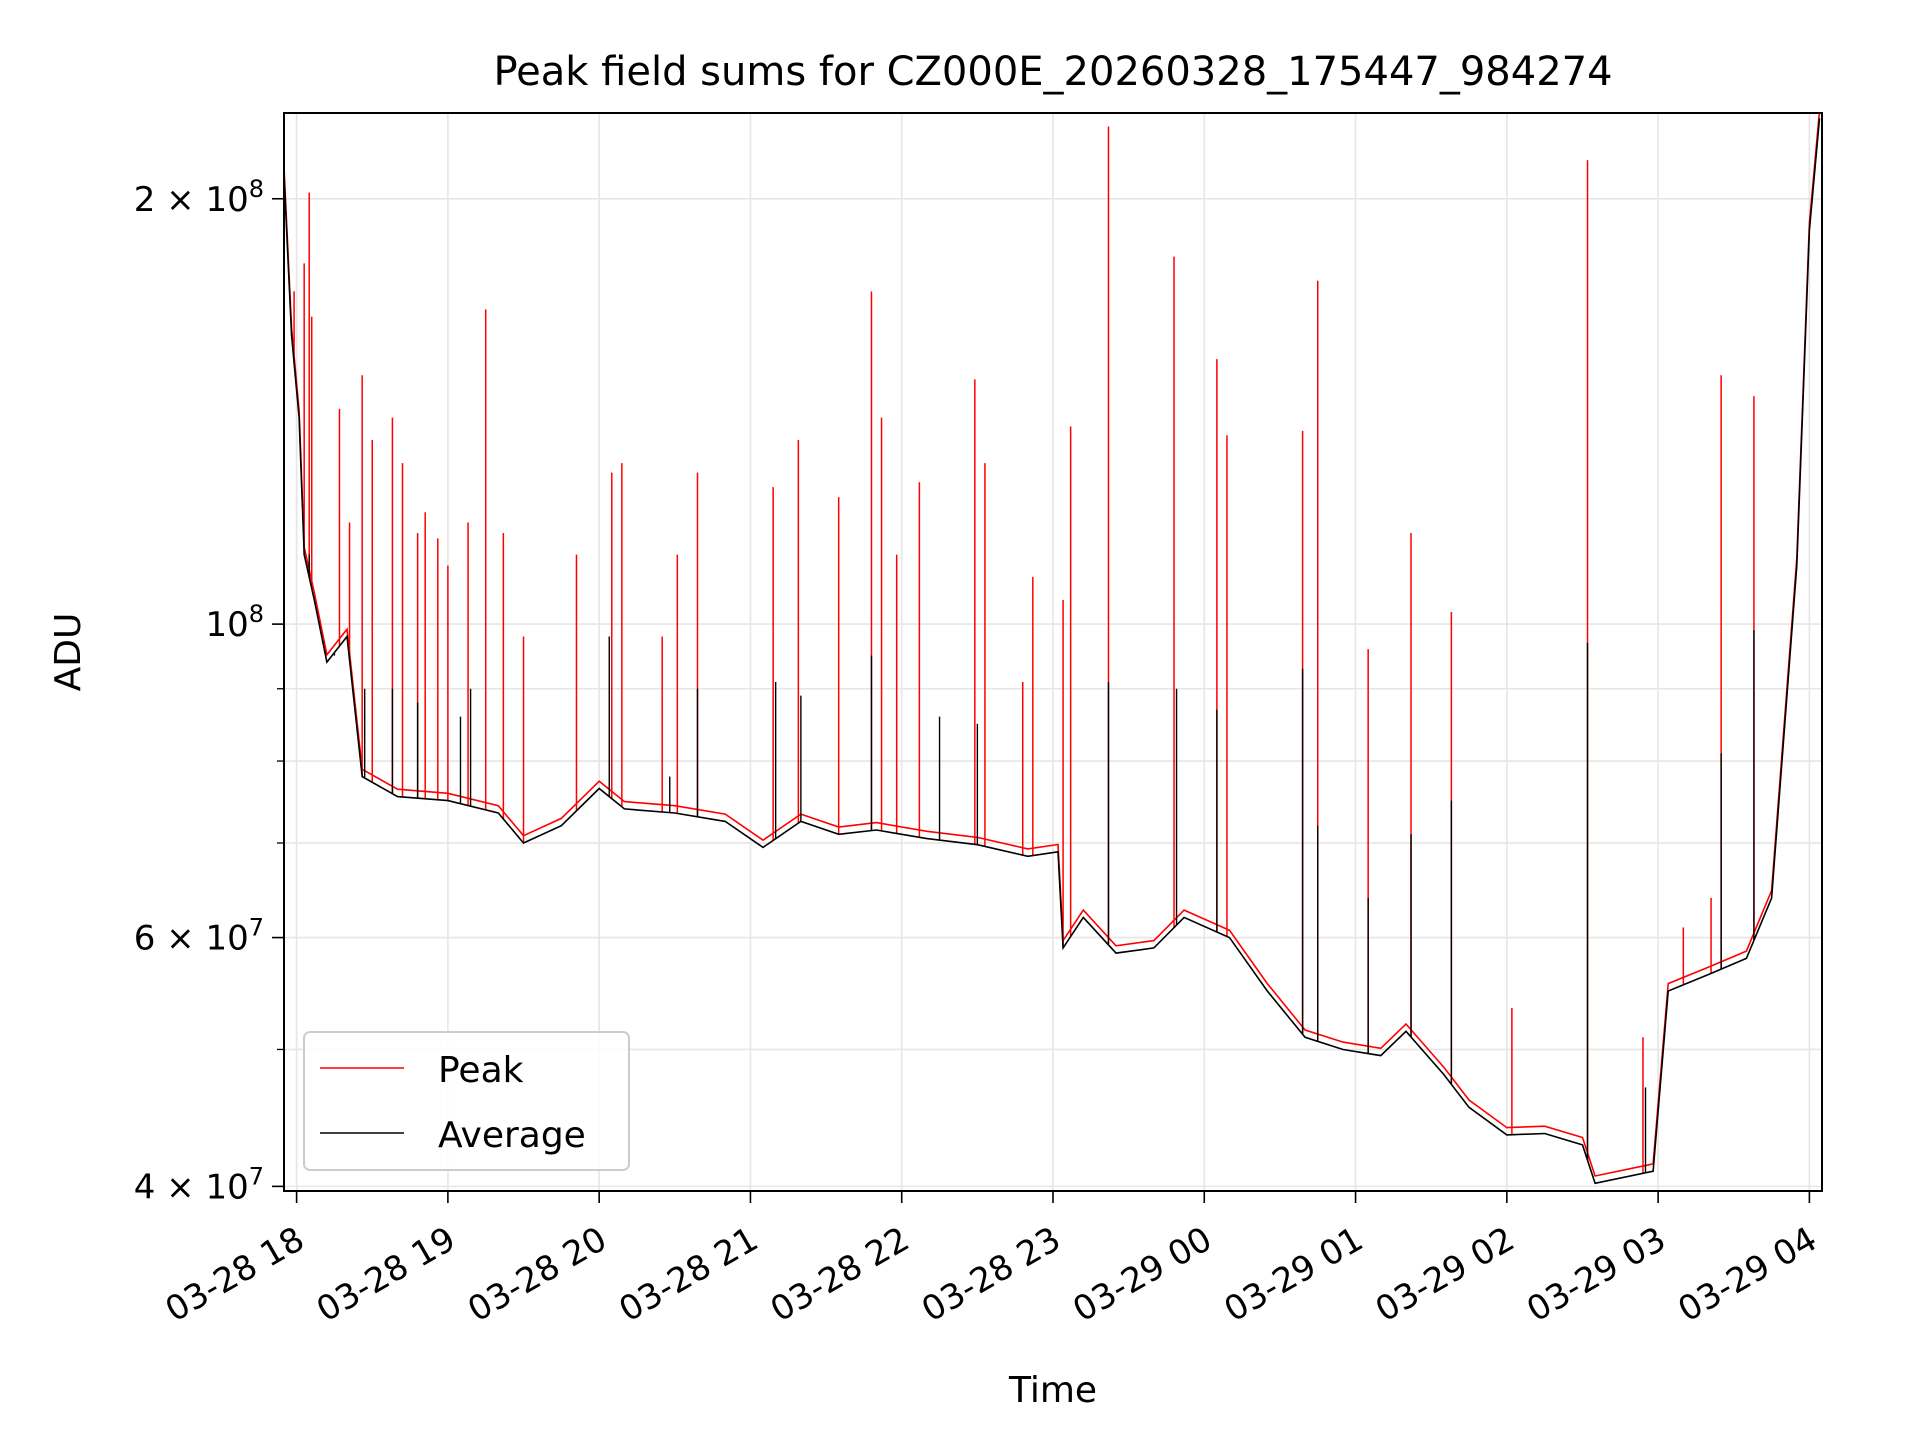 This screenshot has height=1440, width=1920. What do you see at coordinates (1052, 1390) in the screenshot?
I see `x-axis-label: Time` at bounding box center [1052, 1390].